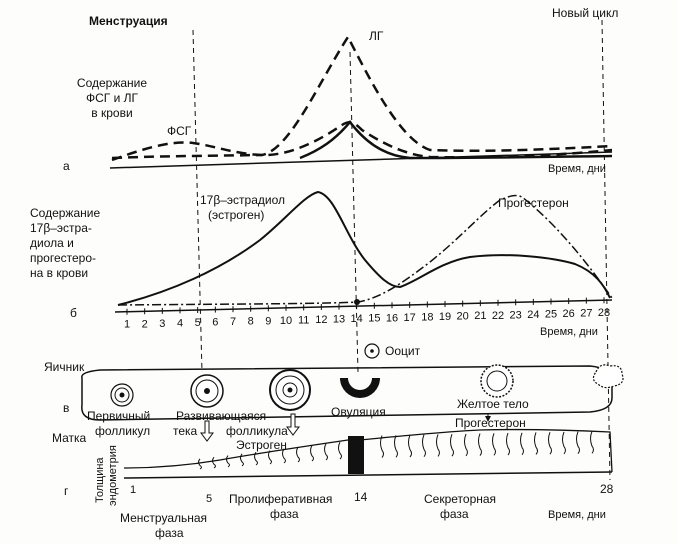 The width and height of the screenshot is (677, 544). Describe the element at coordinates (585, 13) in the screenshot. I see `new-cycle-label: Новый цикл` at that location.